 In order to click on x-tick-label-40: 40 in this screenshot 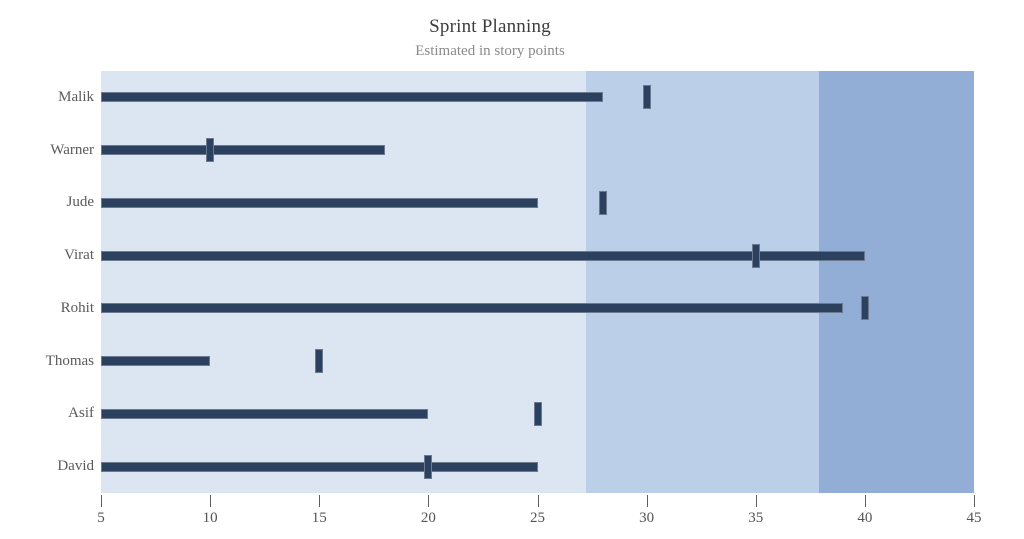, I will do `click(865, 518)`.